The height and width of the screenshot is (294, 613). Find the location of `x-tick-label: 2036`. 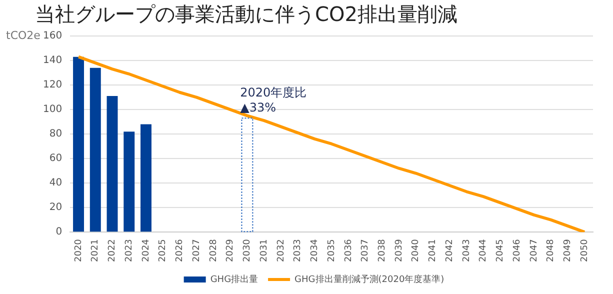

x-tick-label: 2036 is located at coordinates (349, 250).